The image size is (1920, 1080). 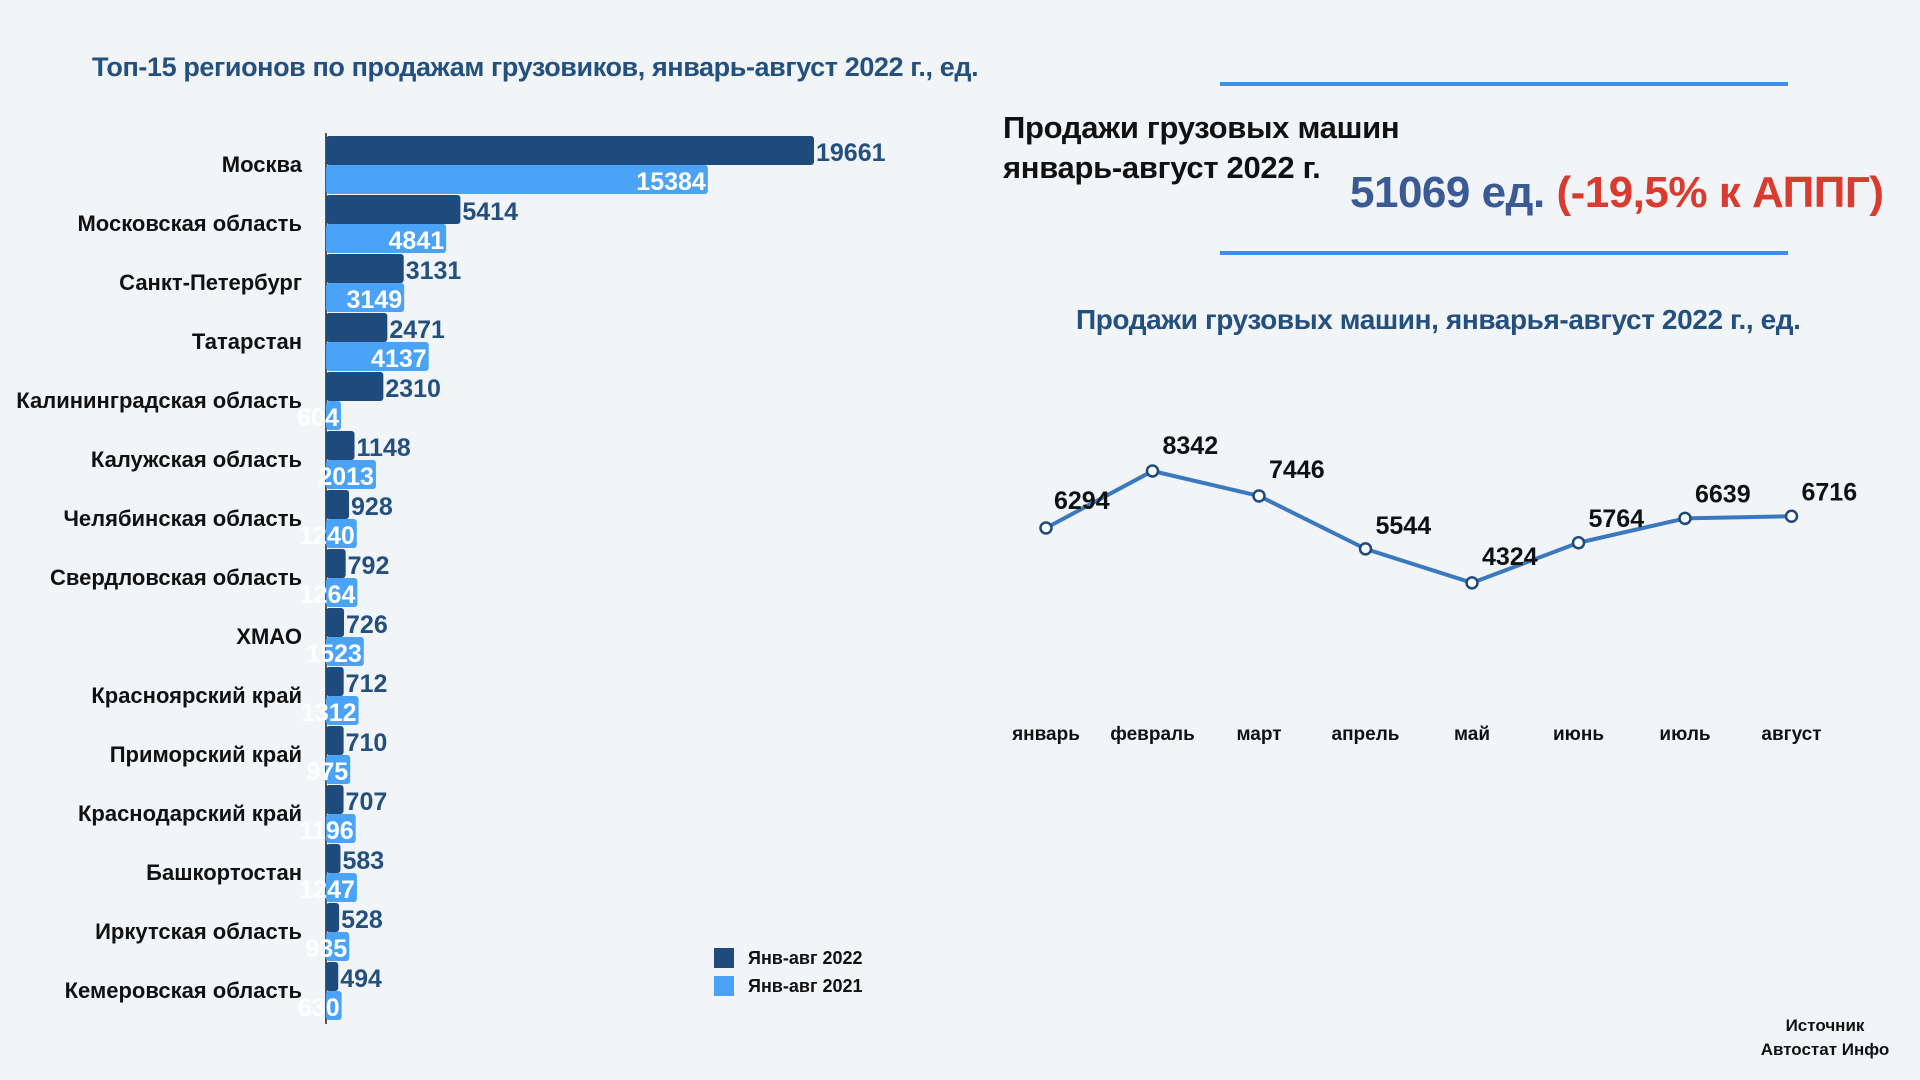 I want to click on category-label: Калининградская область, so click(x=159, y=400).